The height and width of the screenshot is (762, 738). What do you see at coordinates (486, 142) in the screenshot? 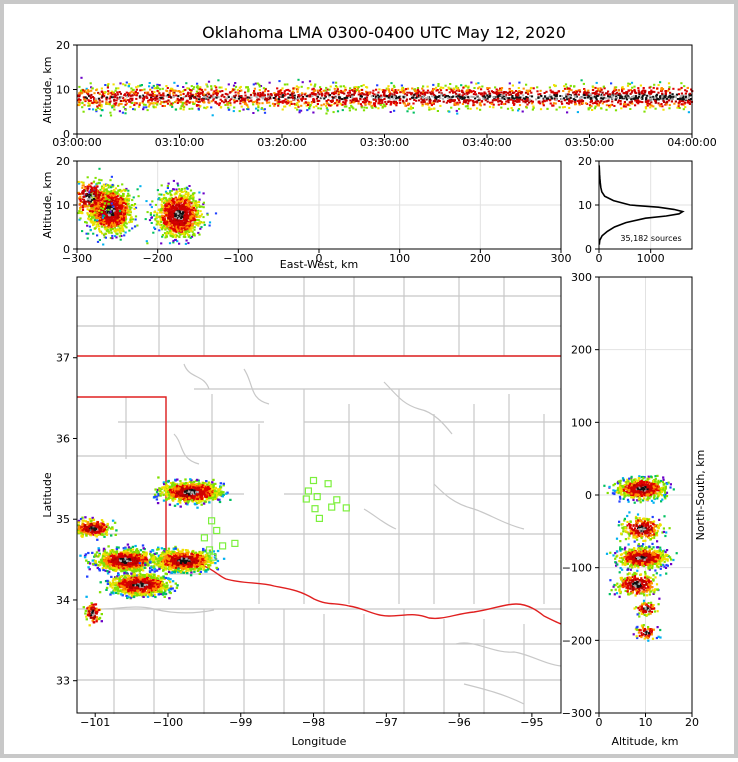
I see `time-height-xtick-label: 03:40:00` at bounding box center [486, 142].